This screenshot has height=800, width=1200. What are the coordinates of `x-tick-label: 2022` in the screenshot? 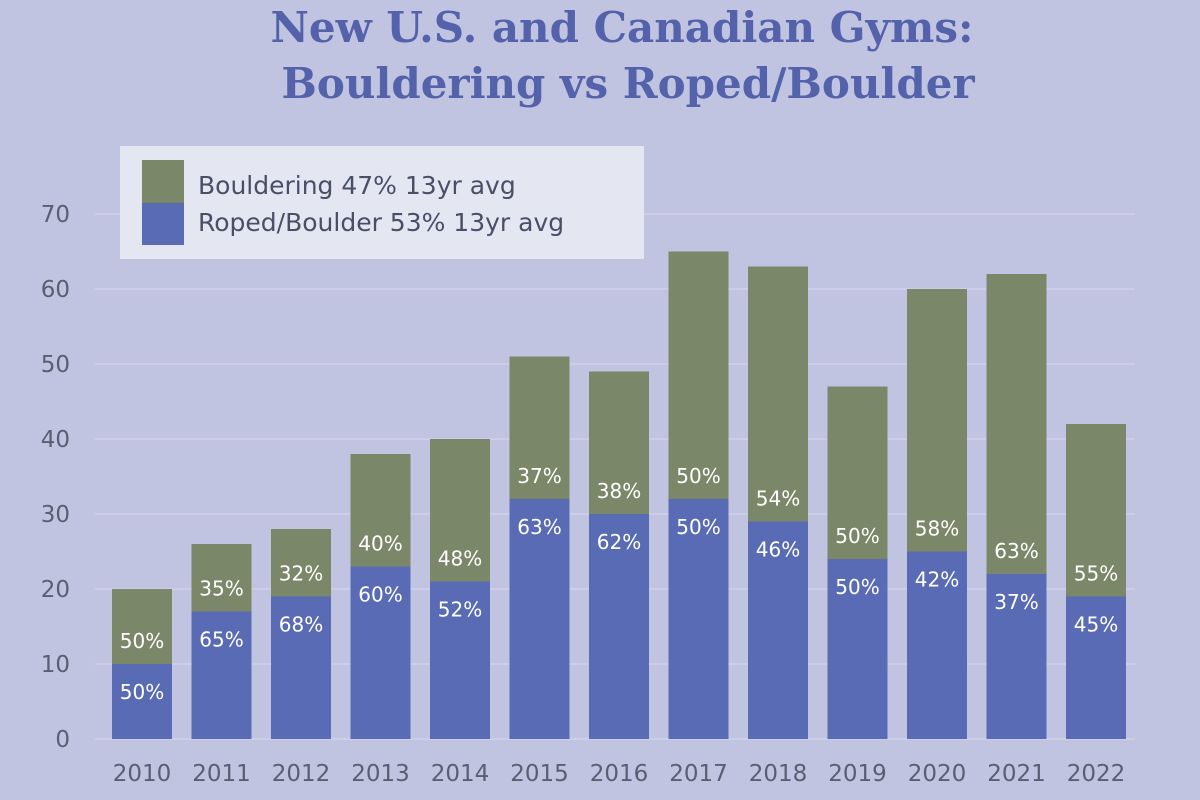 It's located at (1096, 774).